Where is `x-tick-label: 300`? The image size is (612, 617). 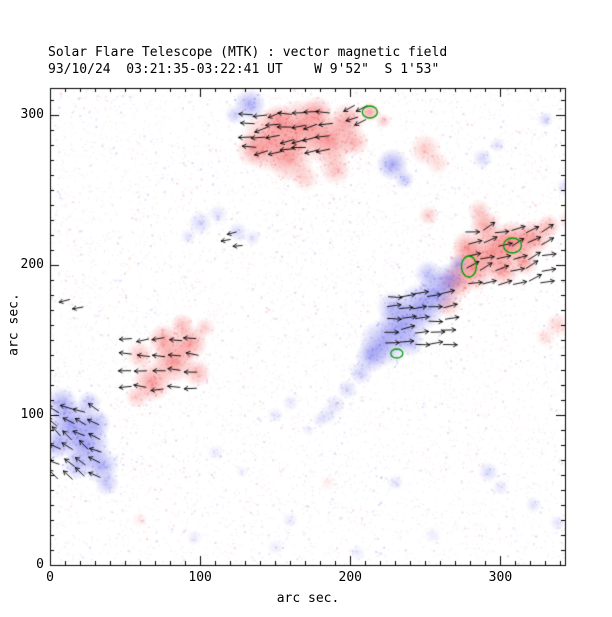
x-tick-label: 300 is located at coordinates (500, 577).